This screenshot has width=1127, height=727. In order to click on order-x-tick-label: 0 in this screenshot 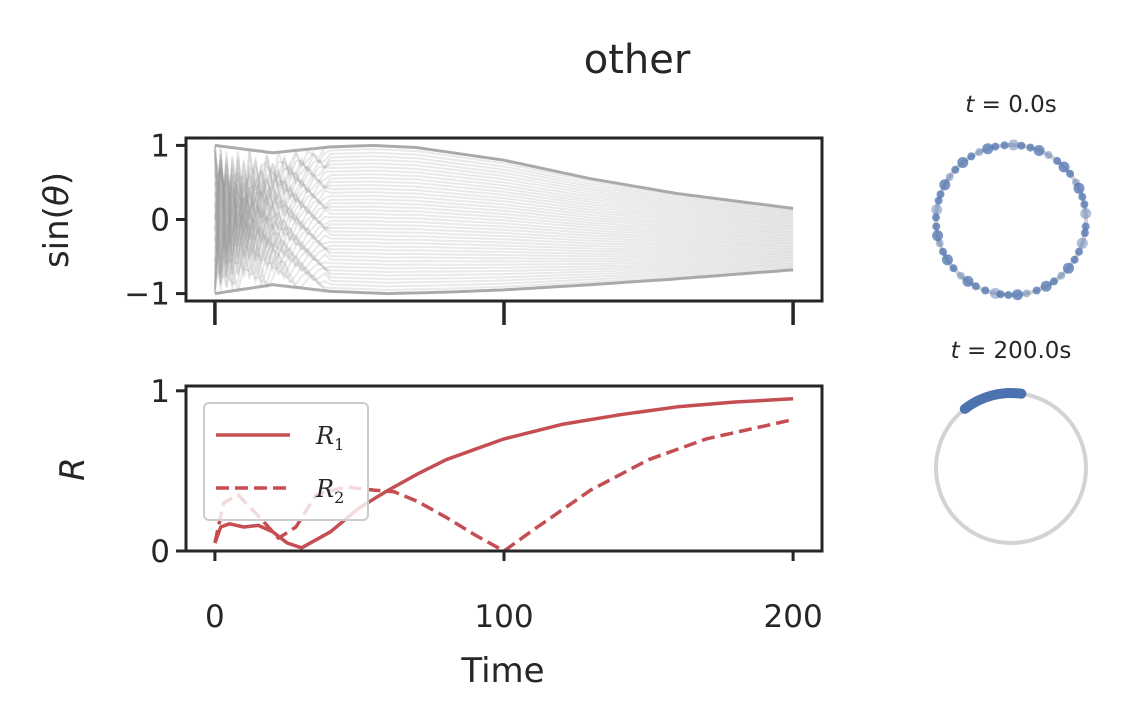, I will do `click(215, 617)`.